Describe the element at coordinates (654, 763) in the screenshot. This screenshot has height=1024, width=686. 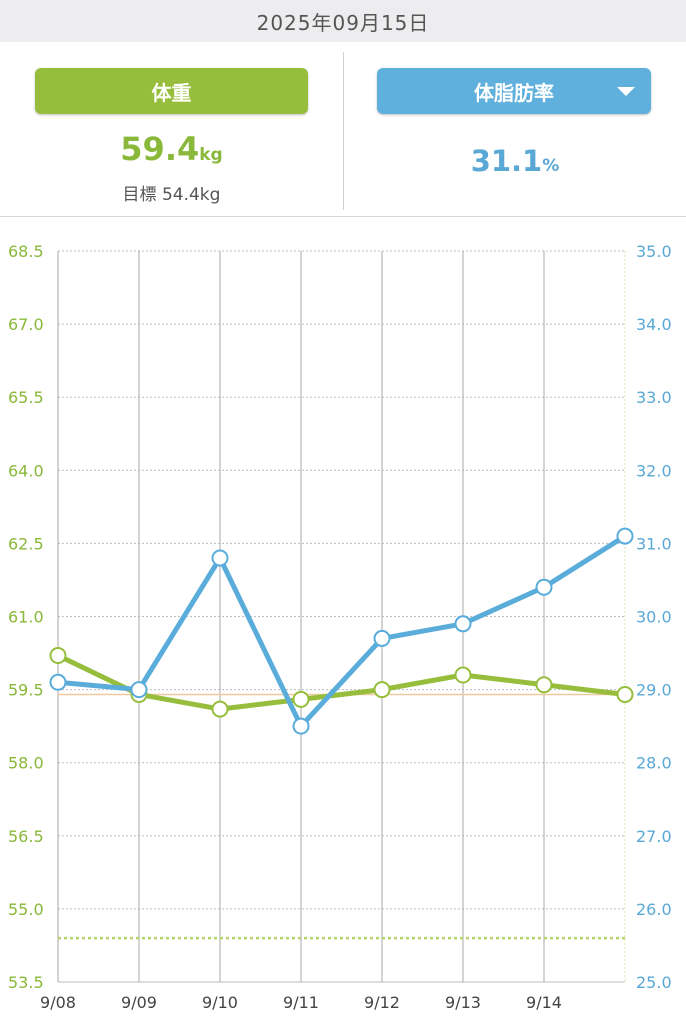
I see `right-axis-tick-label: 28.0` at that location.